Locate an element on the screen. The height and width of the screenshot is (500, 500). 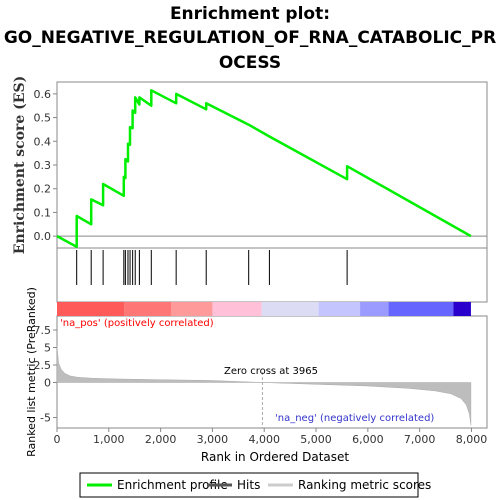
x-tick-label: 6,000 is located at coordinates (368, 439).